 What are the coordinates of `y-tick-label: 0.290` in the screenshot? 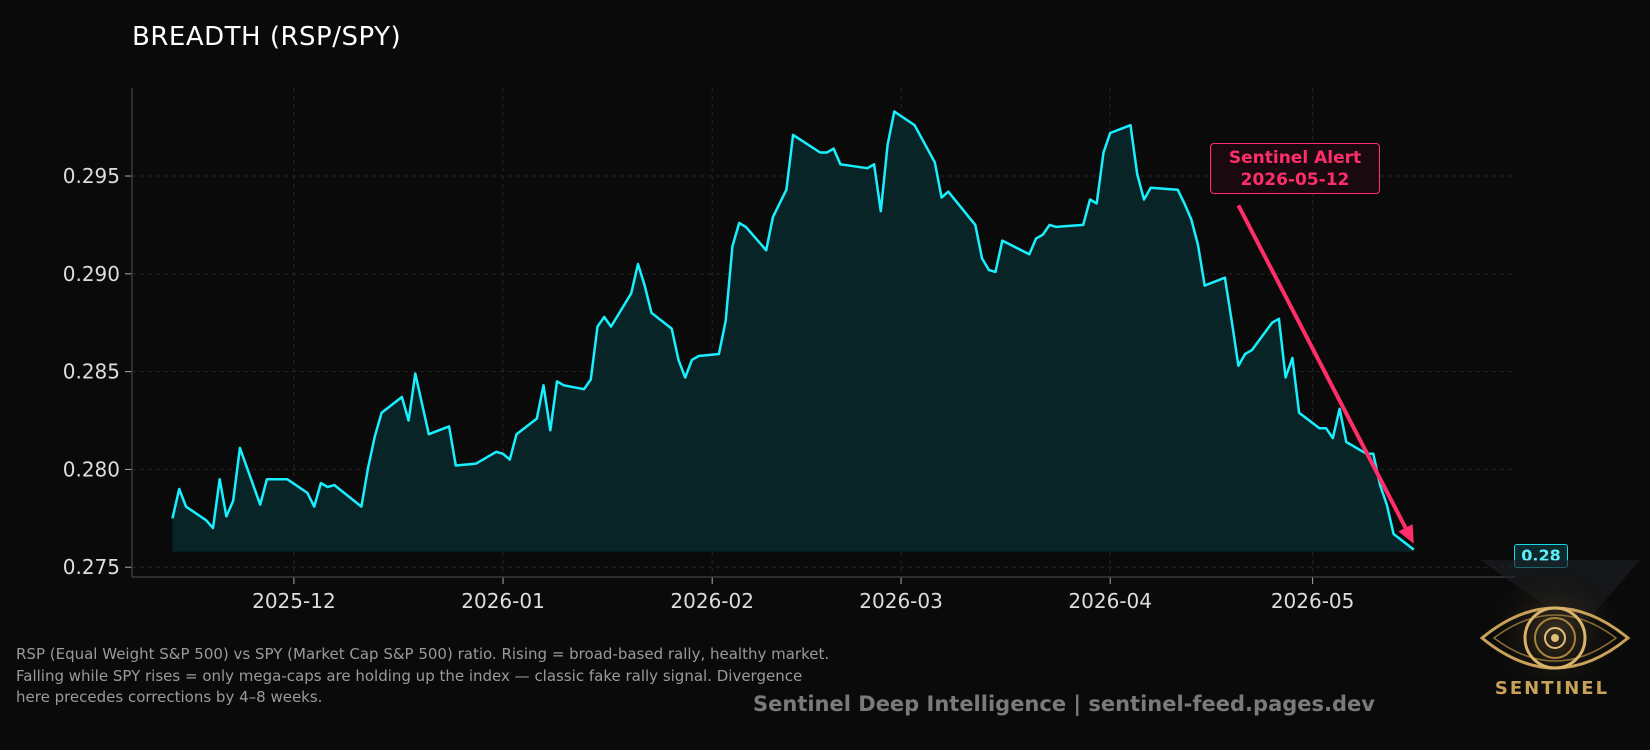 It's located at (91, 274).